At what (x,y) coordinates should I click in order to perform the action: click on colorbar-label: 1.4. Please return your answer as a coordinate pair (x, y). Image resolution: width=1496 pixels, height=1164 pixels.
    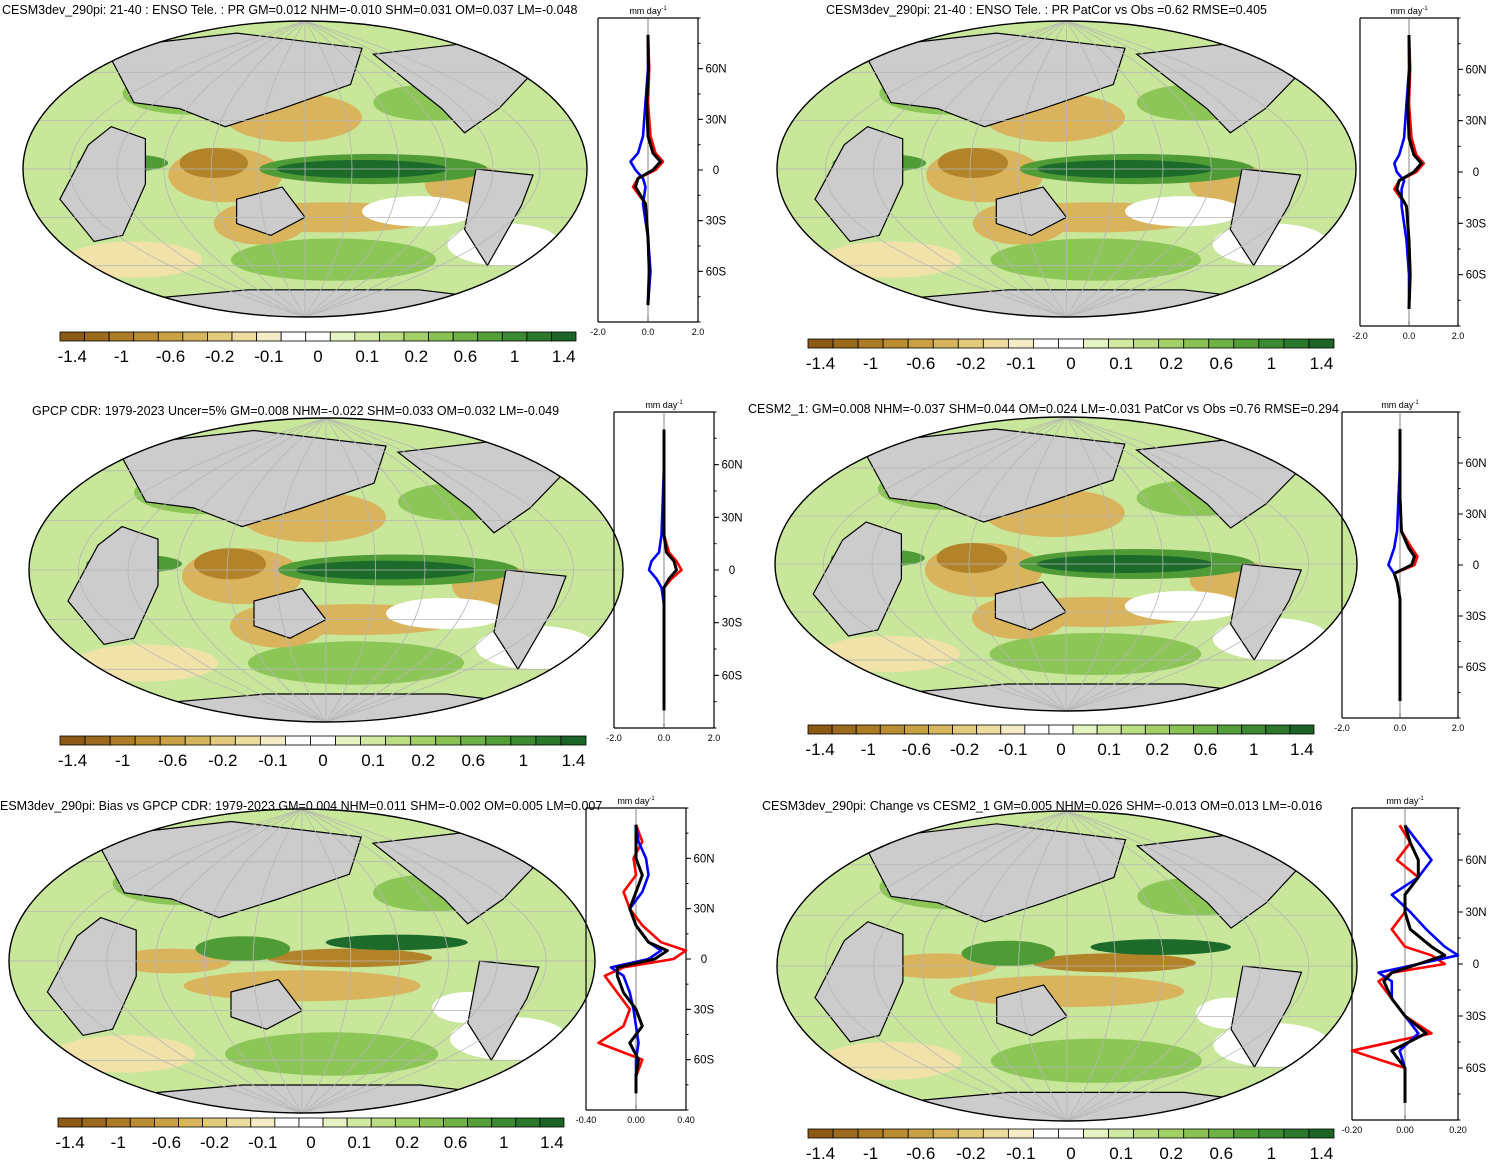
    Looking at the image, I should click on (1322, 363).